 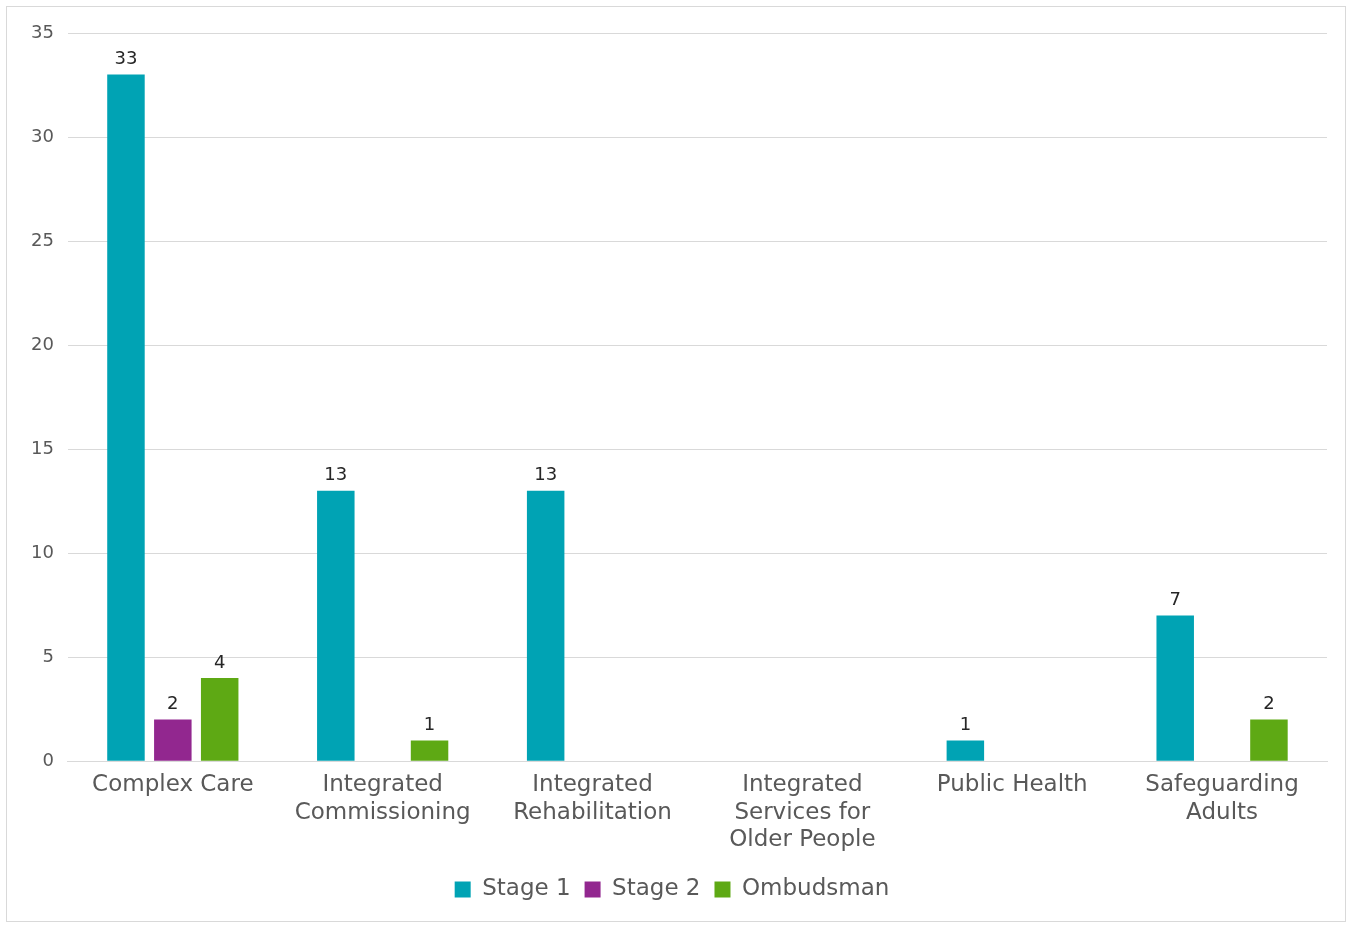 What do you see at coordinates (382, 796) in the screenshot?
I see `x-tick-label: Integrated Commissioning` at bounding box center [382, 796].